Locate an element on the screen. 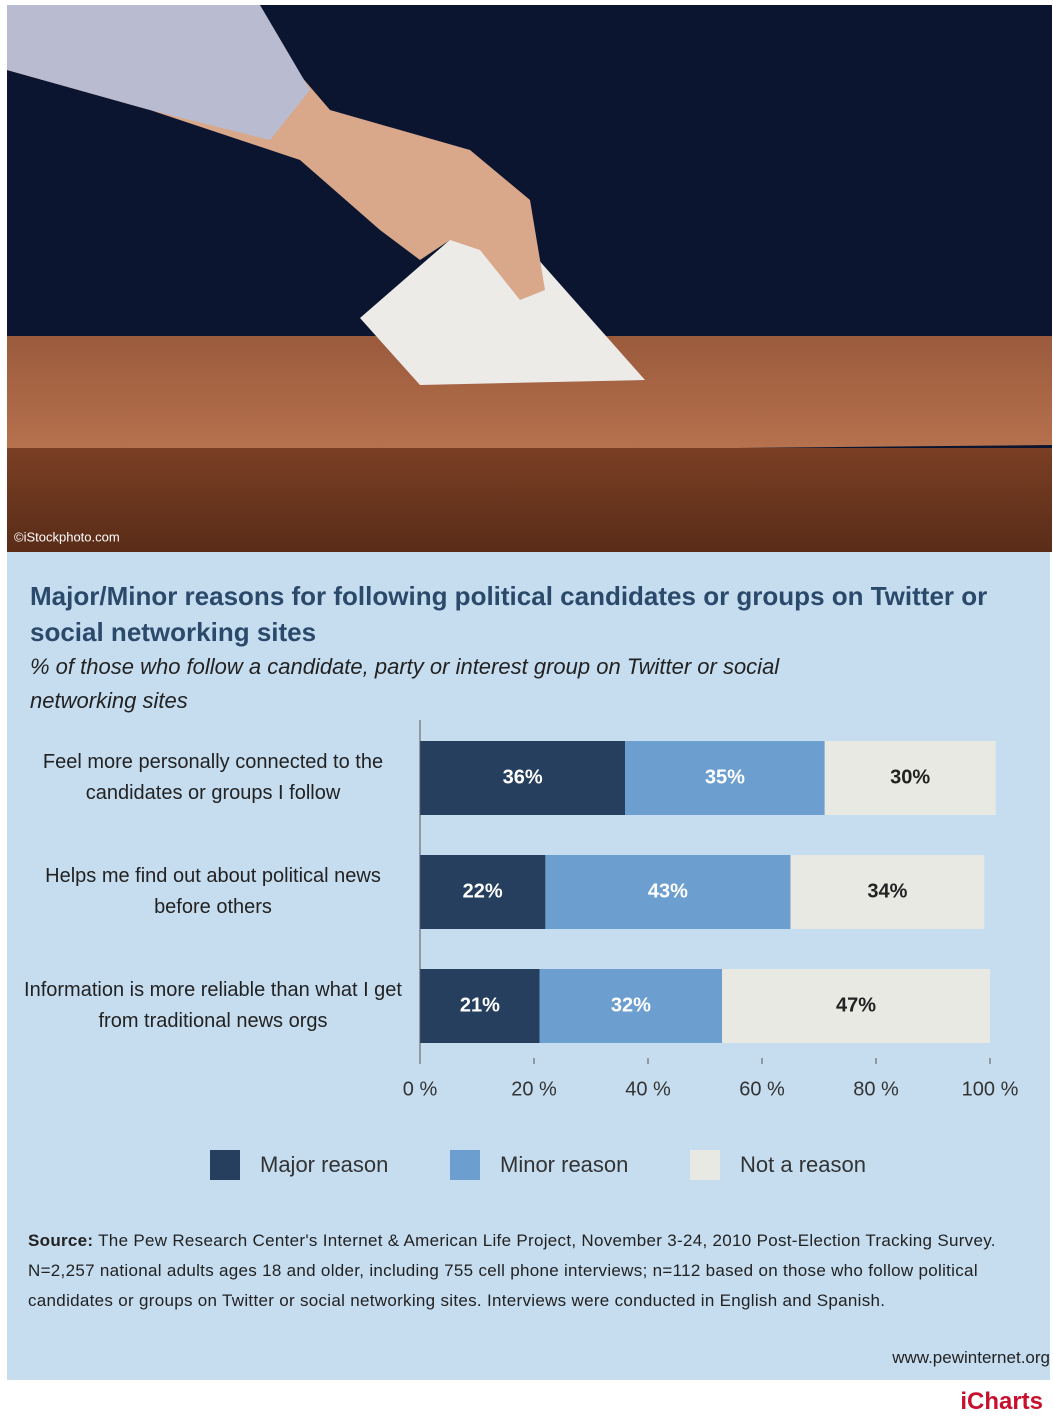  photo-credit: ©iStockphoto.com is located at coordinates (67, 536).